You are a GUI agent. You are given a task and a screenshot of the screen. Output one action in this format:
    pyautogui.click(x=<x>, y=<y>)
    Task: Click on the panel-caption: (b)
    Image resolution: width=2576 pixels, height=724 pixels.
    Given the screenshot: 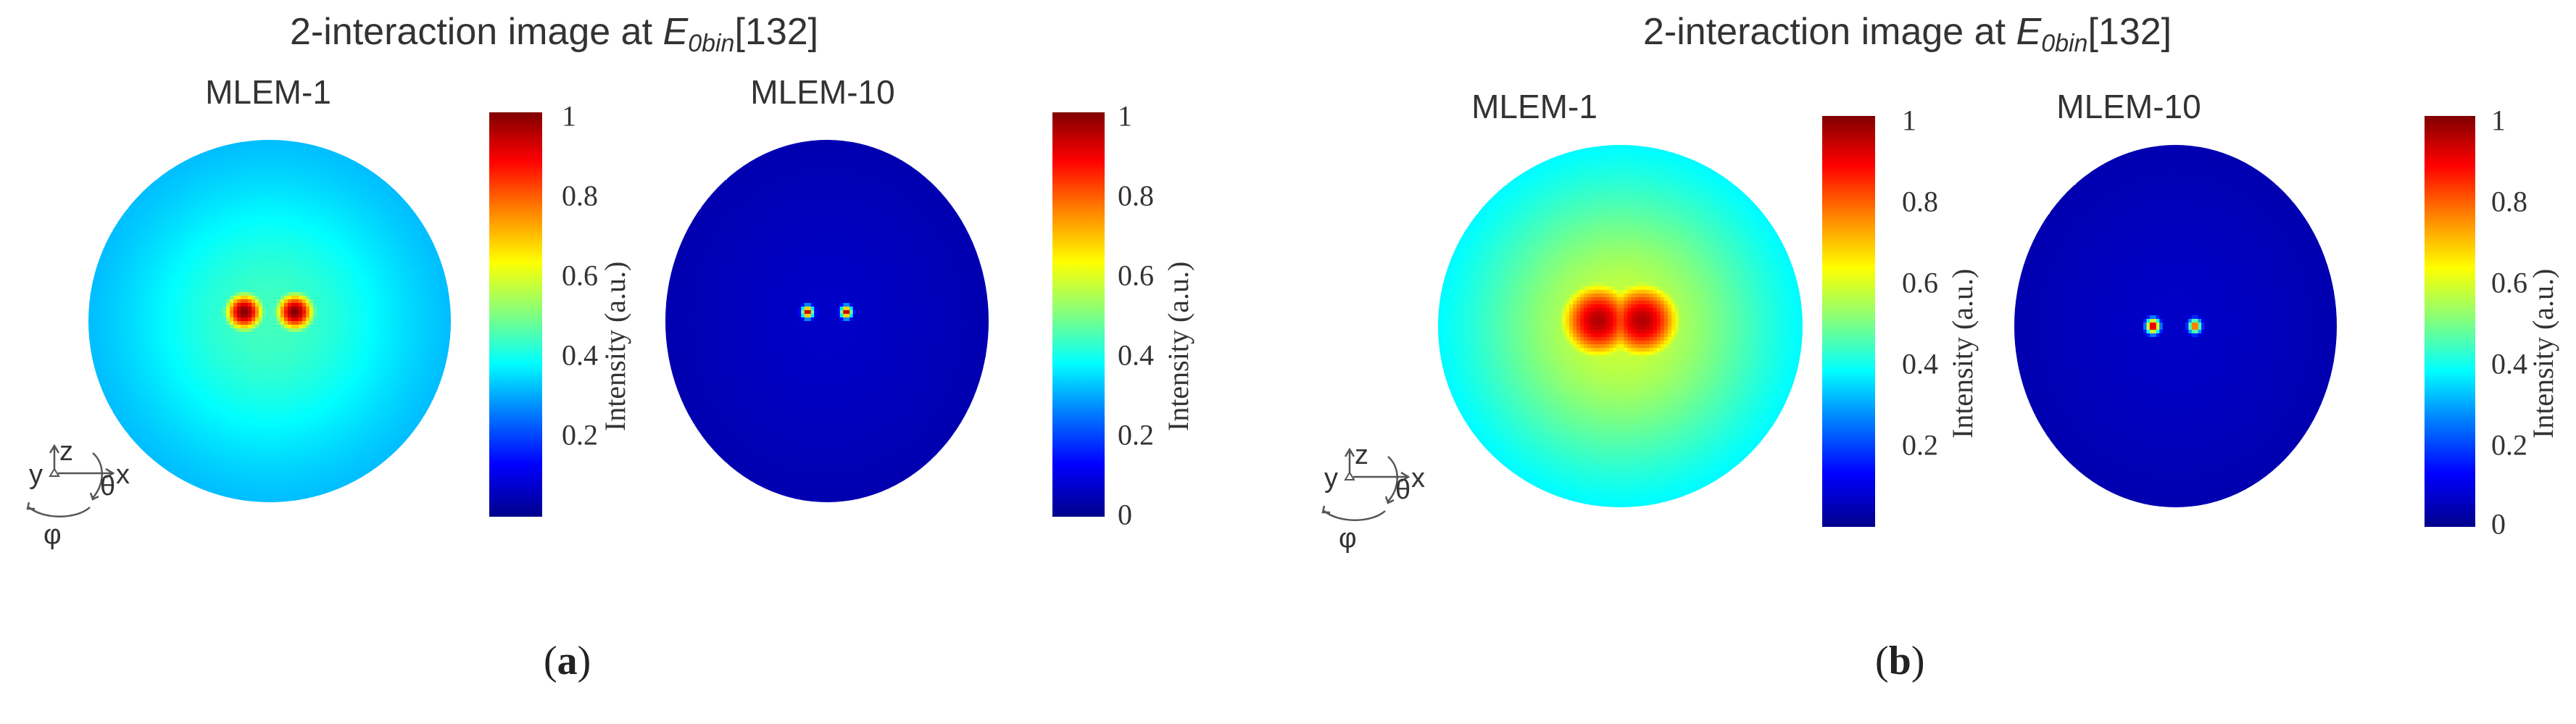 What is the action you would take?
    pyautogui.click(x=1899, y=661)
    